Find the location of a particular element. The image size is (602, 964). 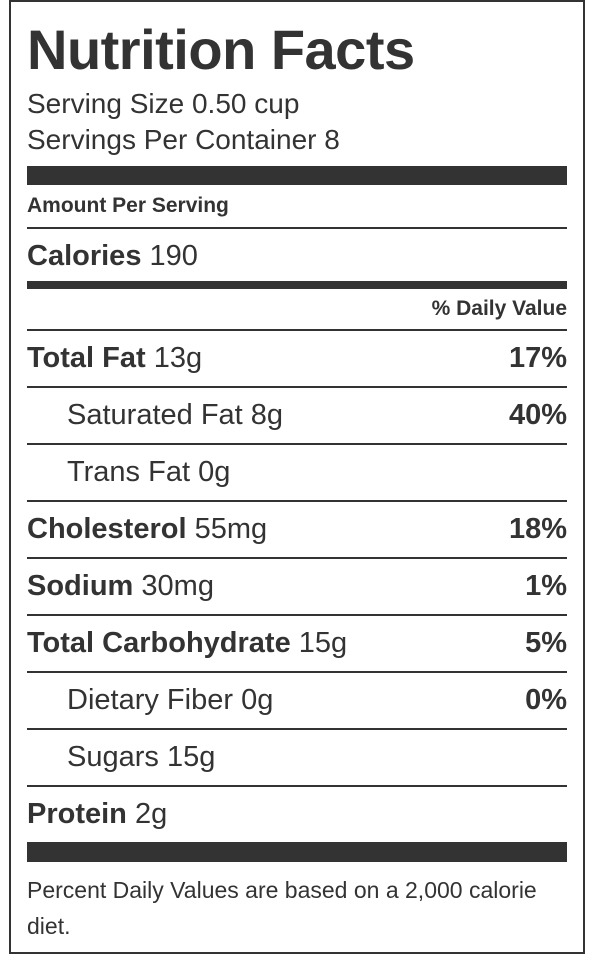

nutrient-row-cholesterol: Cholesterol 55mg 18% is located at coordinates (297, 530).